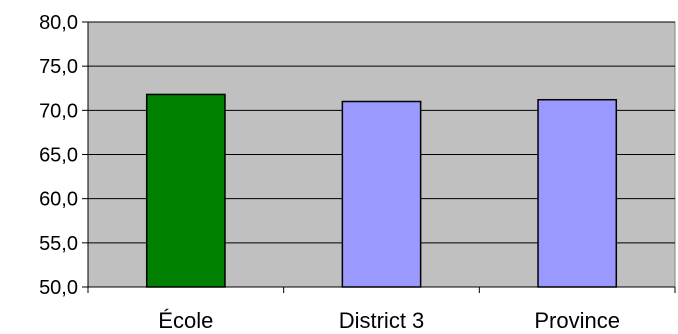  I want to click on y-tick-label: 80,0, so click(58, 23).